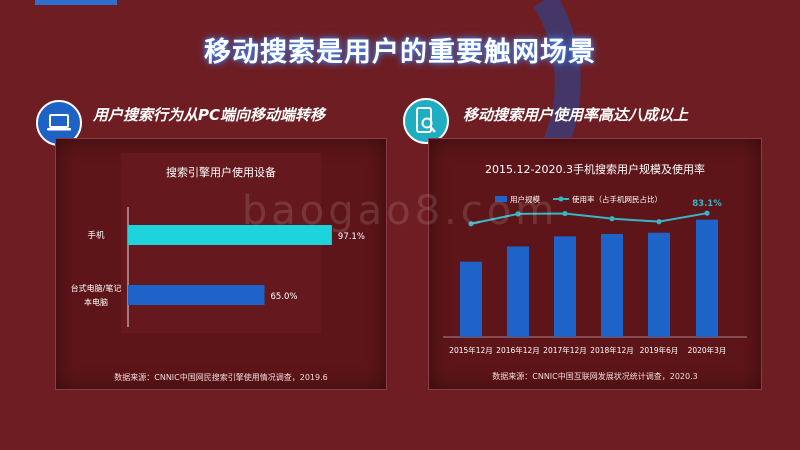 Image resolution: width=800 pixels, height=450 pixels. What do you see at coordinates (400, 52) in the screenshot?
I see `page-title: 移动搜索是用户的重要触网场景` at bounding box center [400, 52].